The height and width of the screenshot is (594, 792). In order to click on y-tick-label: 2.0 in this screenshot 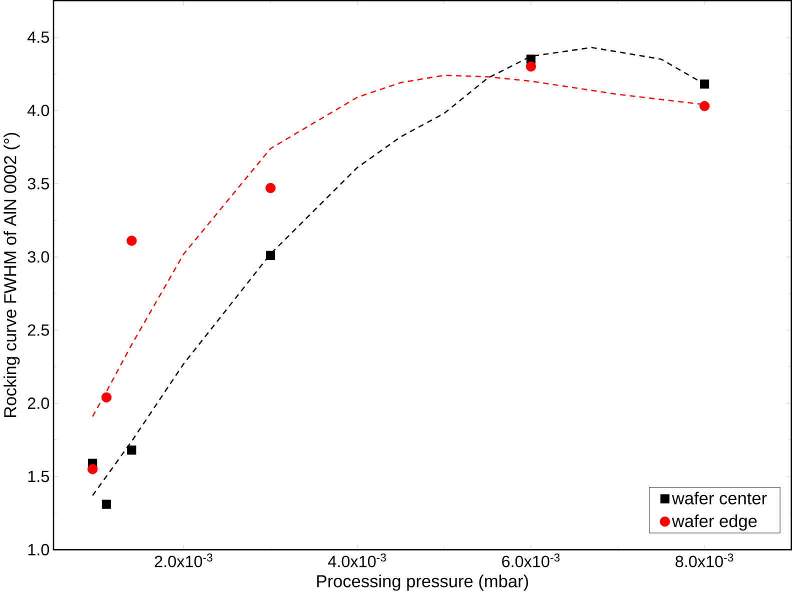, I will do `click(39, 403)`.